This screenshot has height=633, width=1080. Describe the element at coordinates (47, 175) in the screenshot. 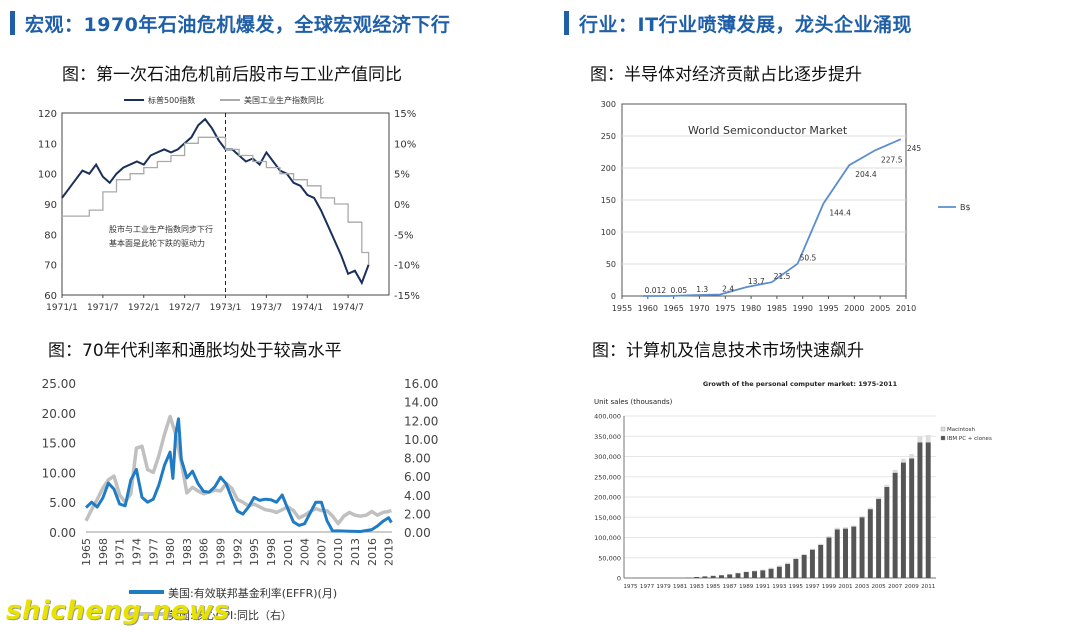

I see `y-tick-label-left: 100` at that location.